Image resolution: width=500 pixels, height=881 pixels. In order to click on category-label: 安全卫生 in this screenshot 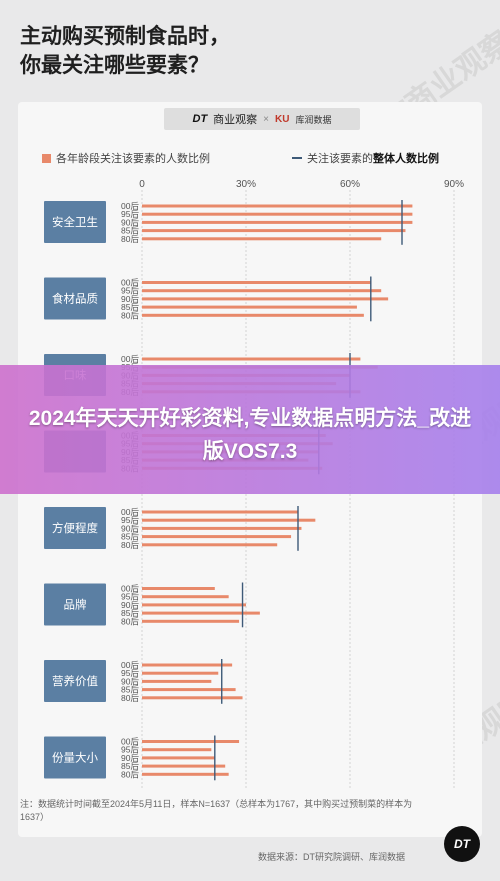, I will do `click(75, 222)`.